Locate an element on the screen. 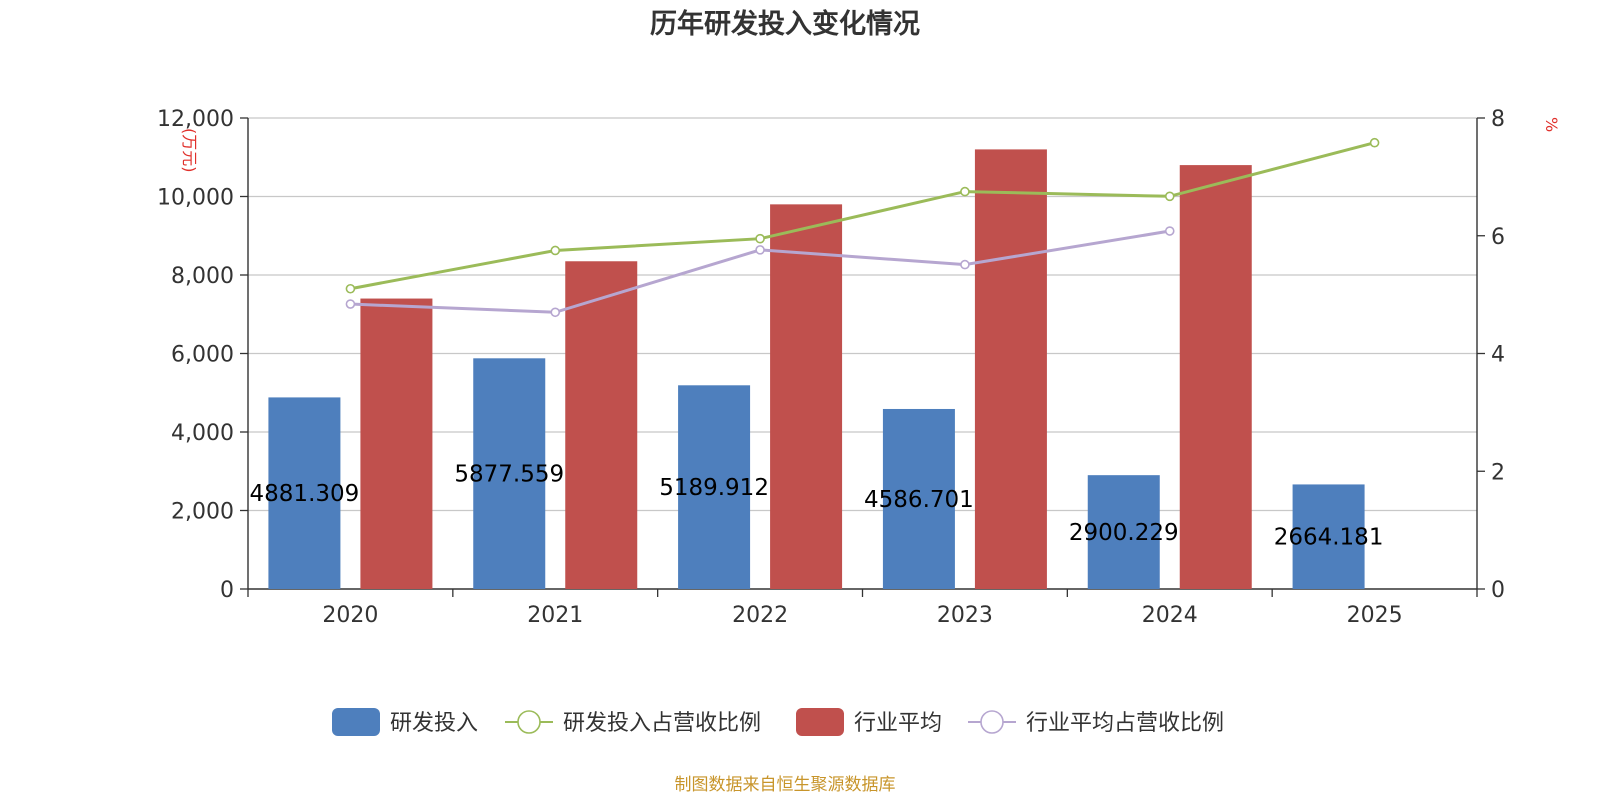  y-right-tick-label: 2 is located at coordinates (1498, 472).